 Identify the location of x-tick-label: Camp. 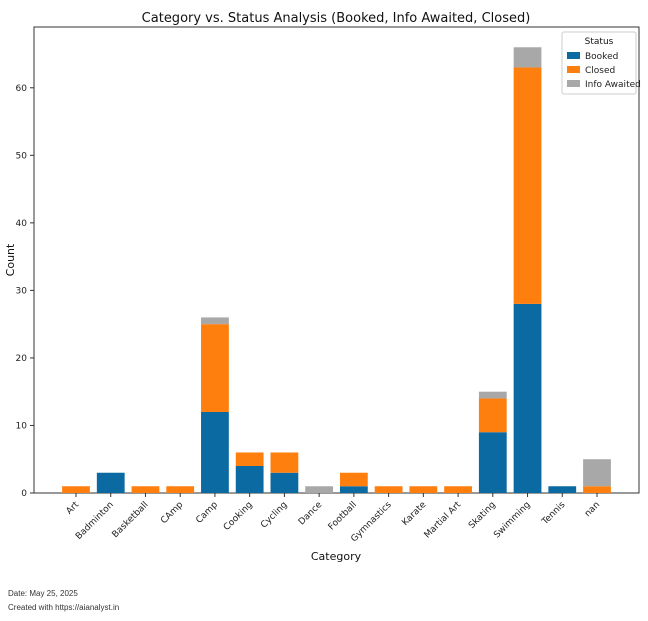
(207, 513).